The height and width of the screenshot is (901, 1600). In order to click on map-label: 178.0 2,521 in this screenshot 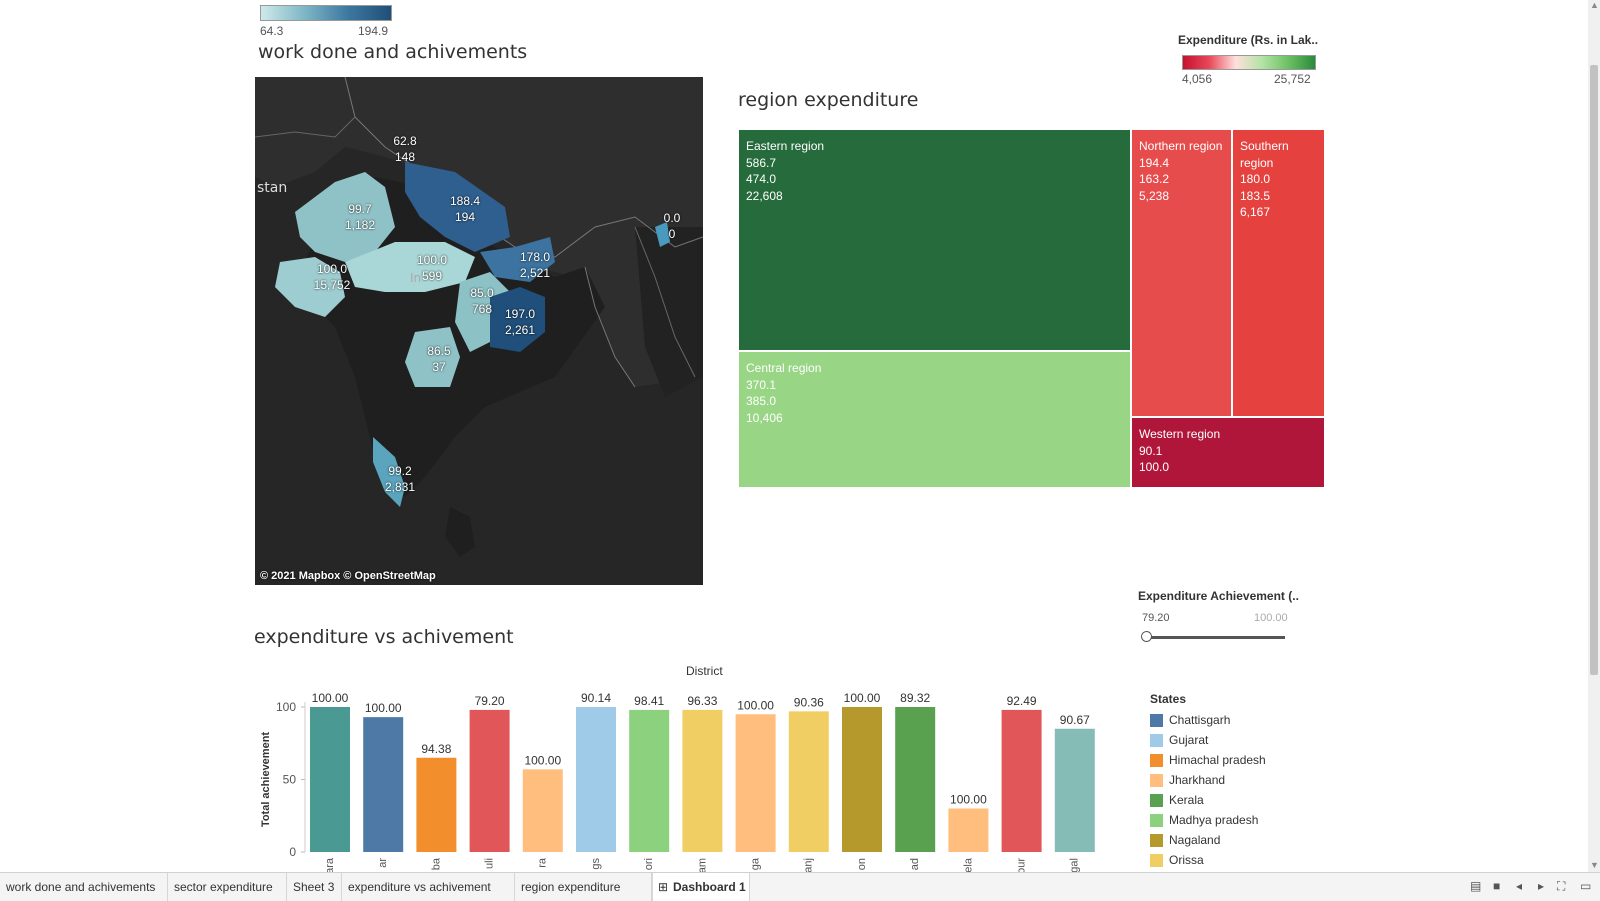, I will do `click(535, 265)`.